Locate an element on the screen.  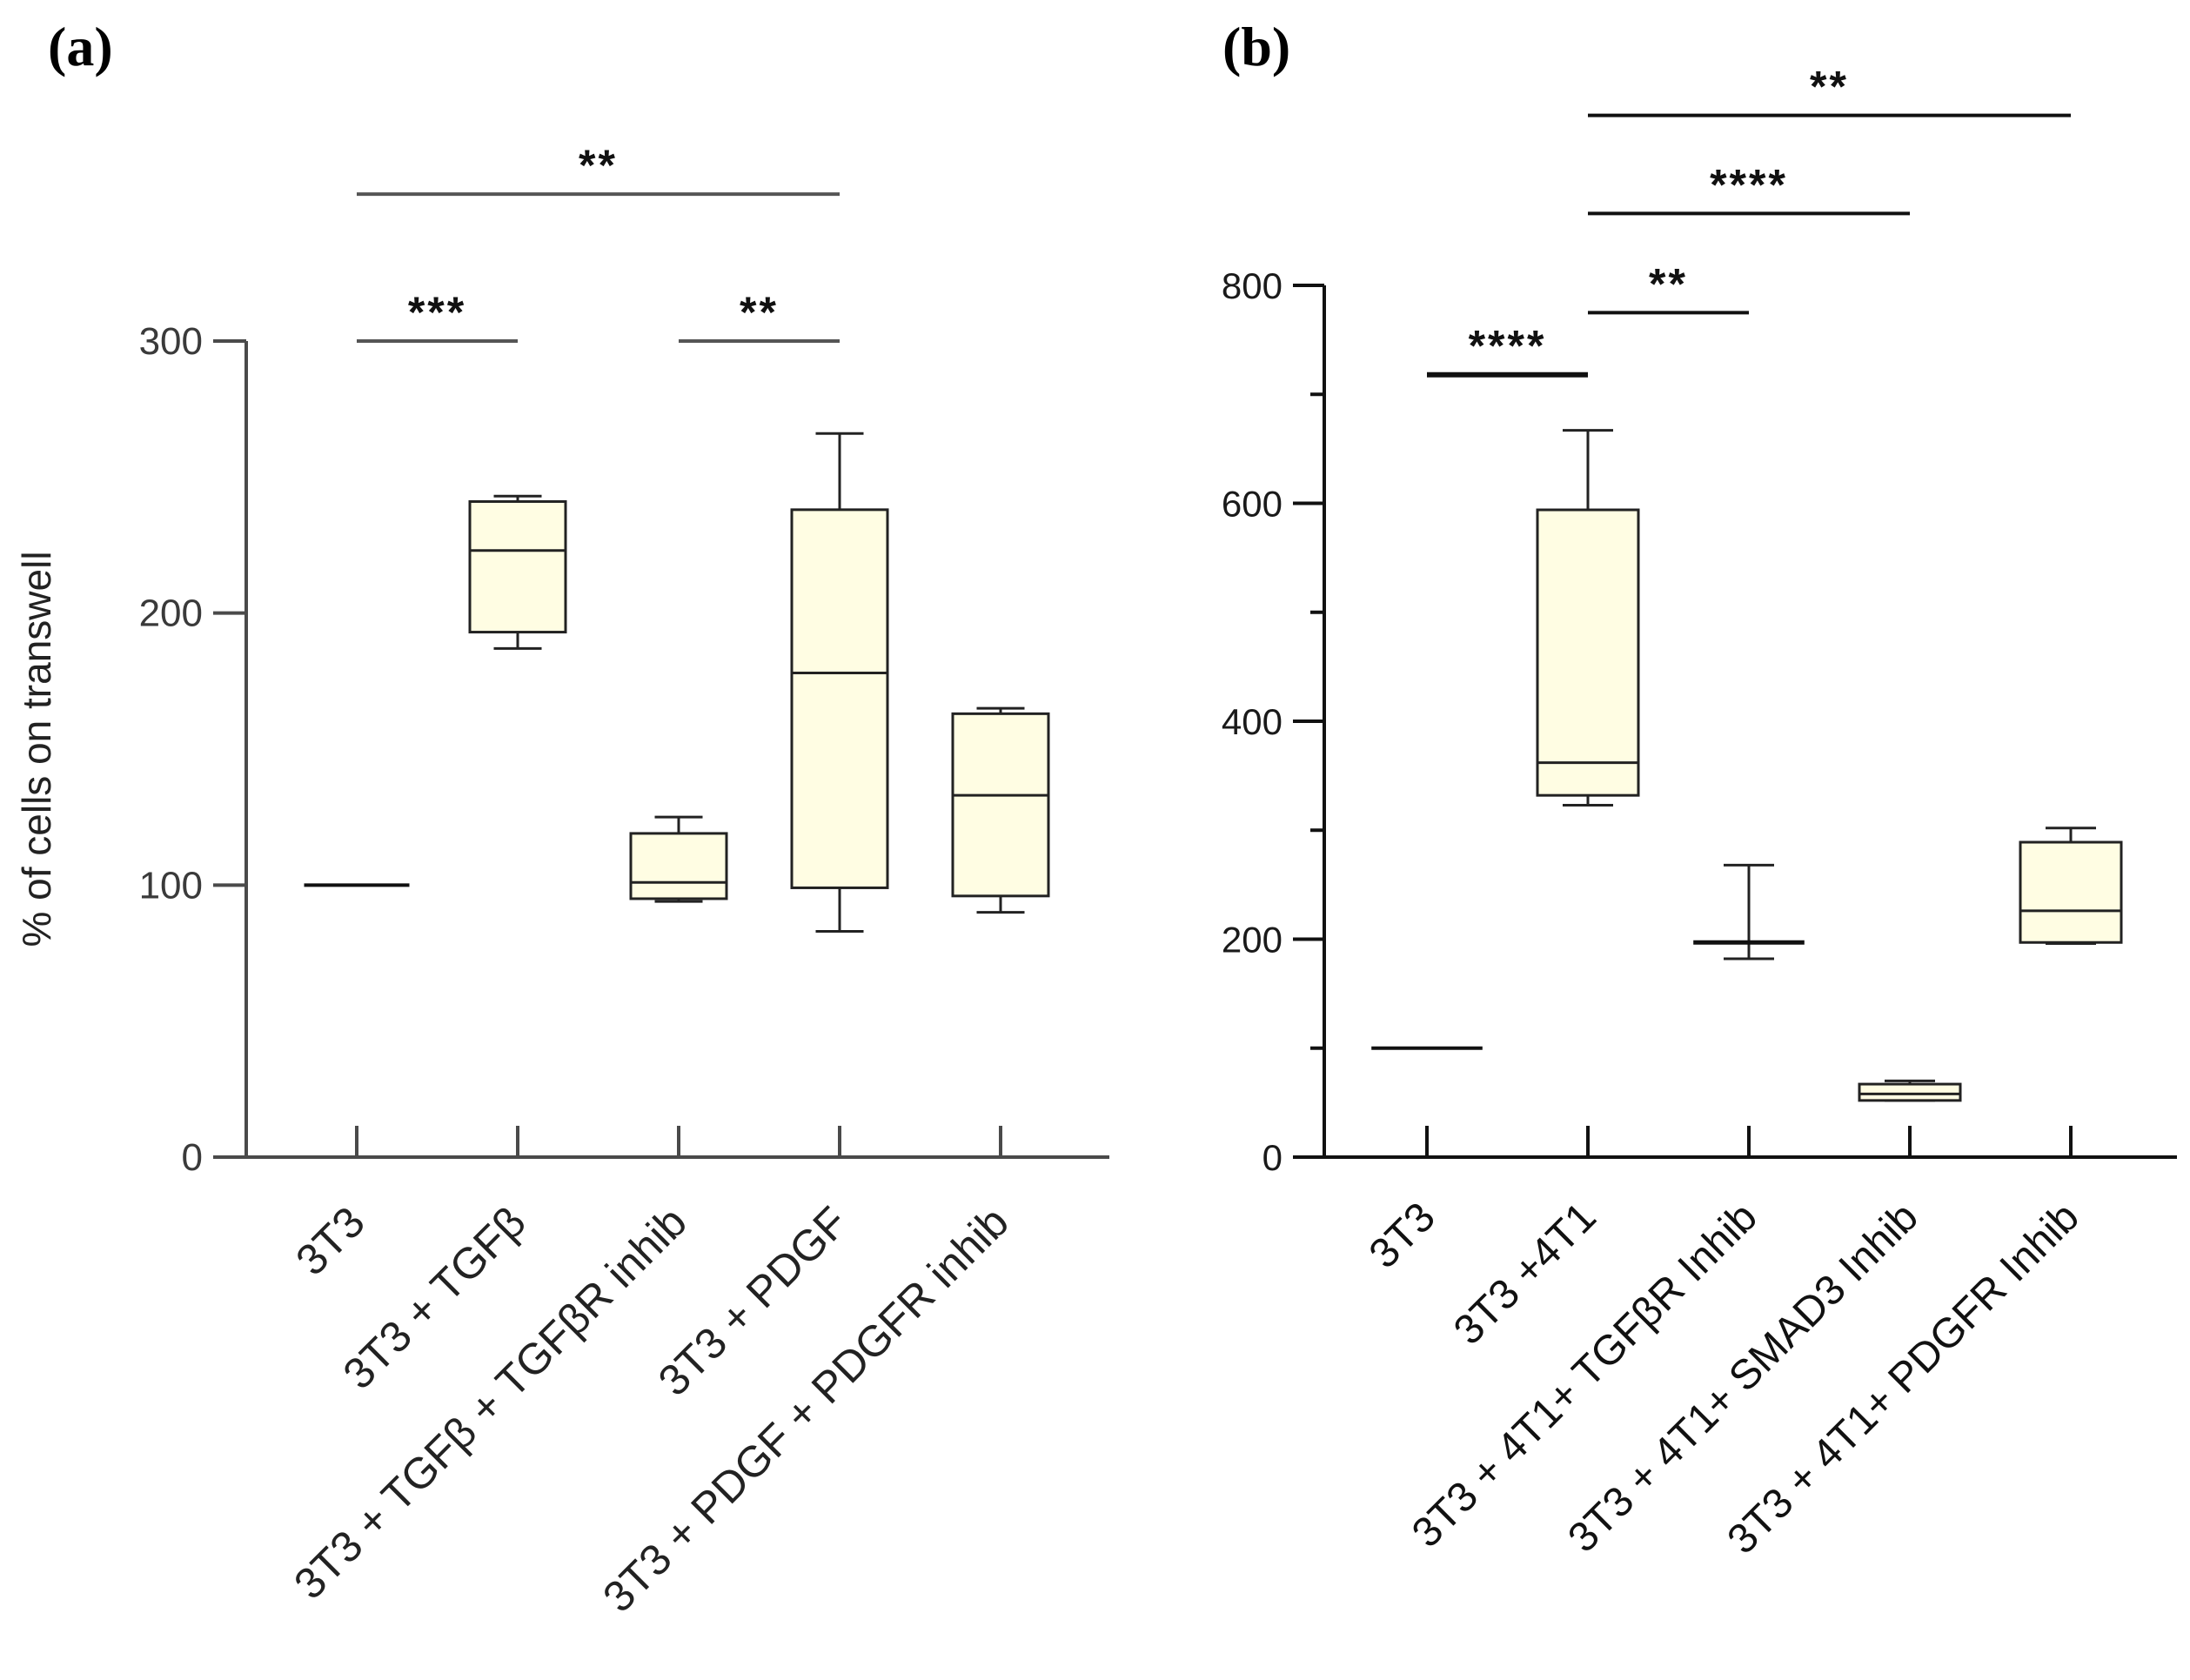
significance-label: *** is located at coordinates (437, 312).